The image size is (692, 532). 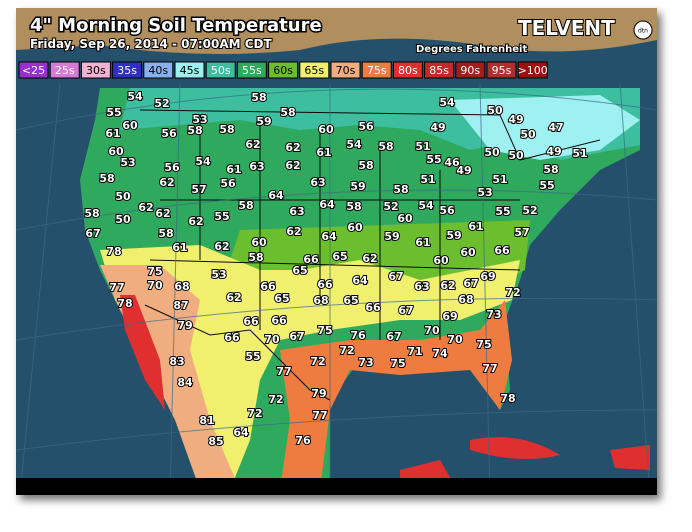 I want to click on station-reading: 71, so click(x=414, y=351).